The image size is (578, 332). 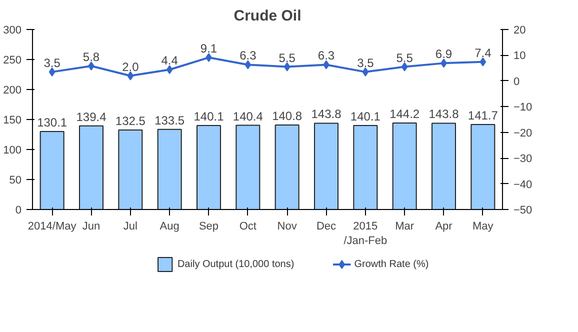 What do you see at coordinates (12, 90) in the screenshot?
I see `y-tick-label: 200` at bounding box center [12, 90].